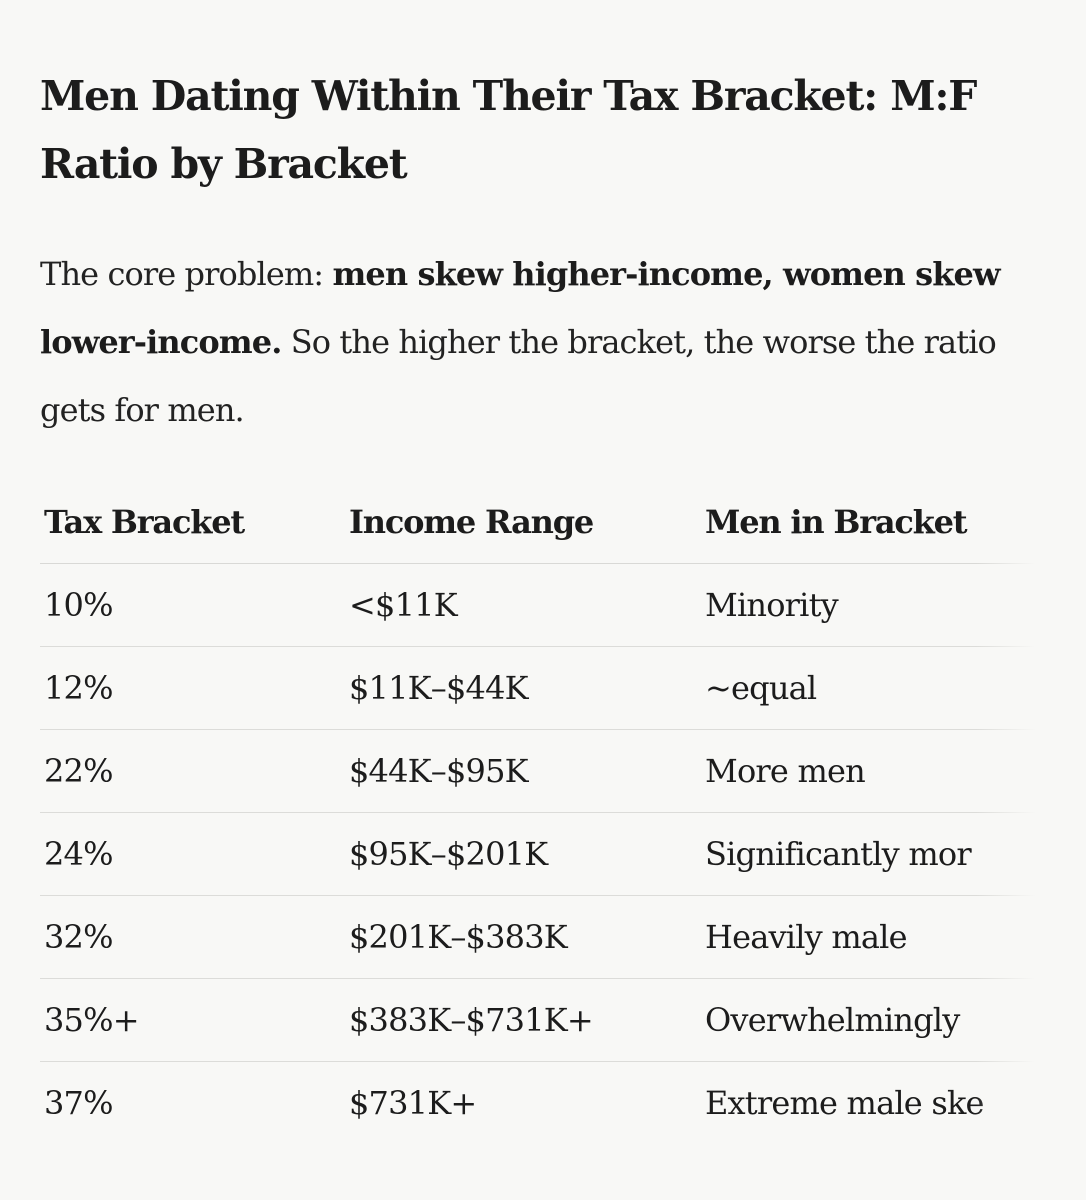 Image resolution: width=1086 pixels, height=1200 pixels. I want to click on table-row: 12% $11K–$44K ~equal, so click(543, 688).